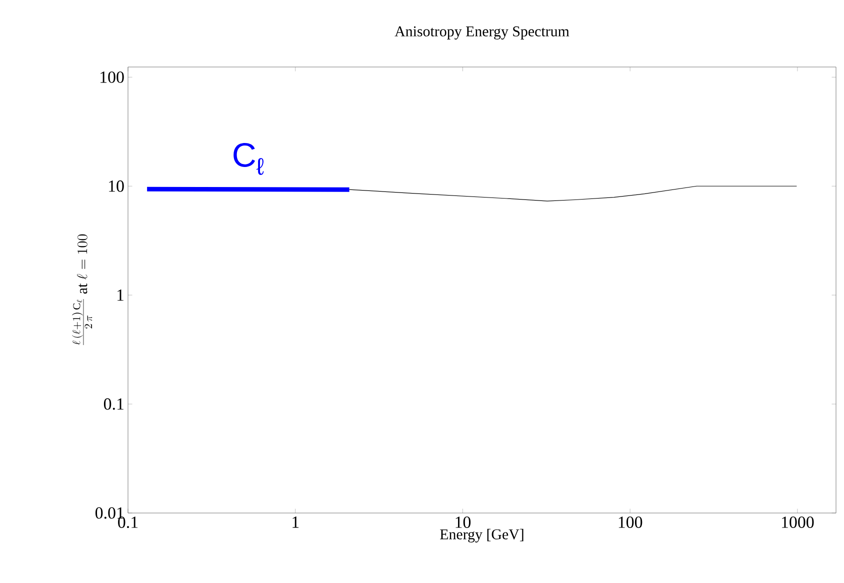 Image resolution: width=844 pixels, height=583 pixels. What do you see at coordinates (82, 290) in the screenshot?
I see `y-axis-title: $\frac{\ell\,(\ell+1)\,\mathrm{C}_\ell}{2\,\pi}\ \mathrm{at}\ \ell = 100$` at bounding box center [82, 290].